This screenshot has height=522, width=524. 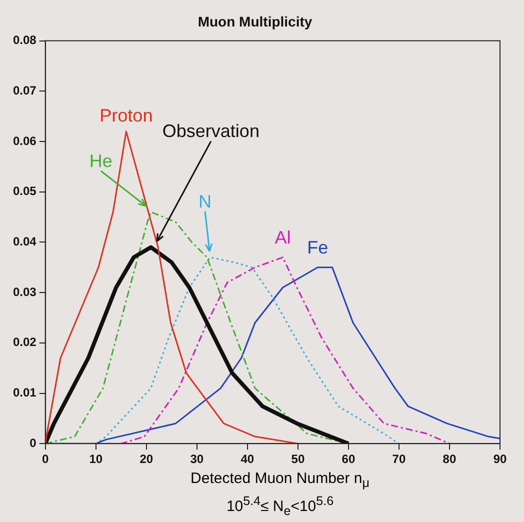 What do you see at coordinates (24, 90) in the screenshot?
I see `y-tick-label: 0.07` at bounding box center [24, 90].